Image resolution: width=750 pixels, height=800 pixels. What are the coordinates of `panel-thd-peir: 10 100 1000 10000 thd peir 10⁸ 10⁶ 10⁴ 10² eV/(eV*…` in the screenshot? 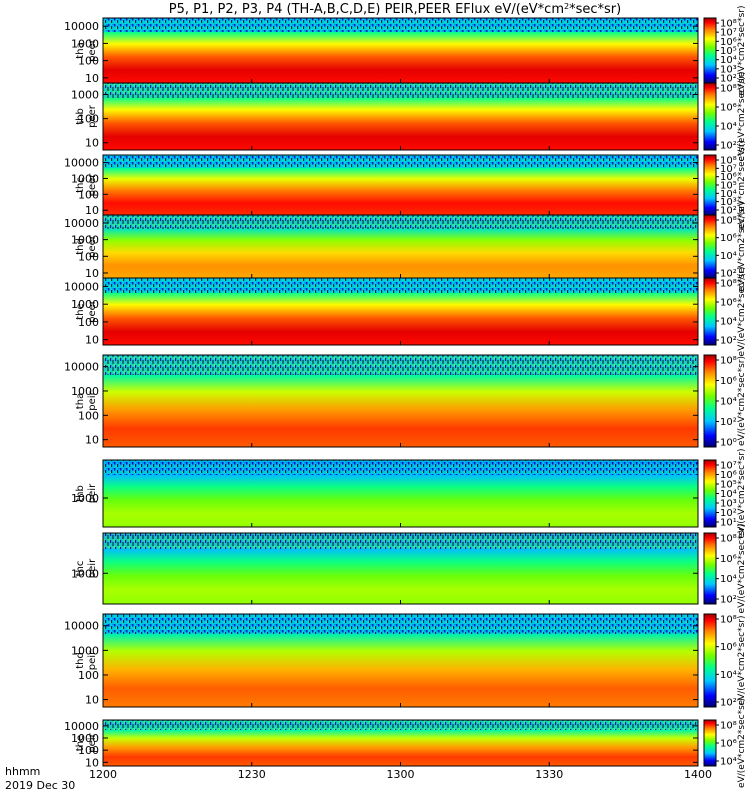 It's located at (405, 661).